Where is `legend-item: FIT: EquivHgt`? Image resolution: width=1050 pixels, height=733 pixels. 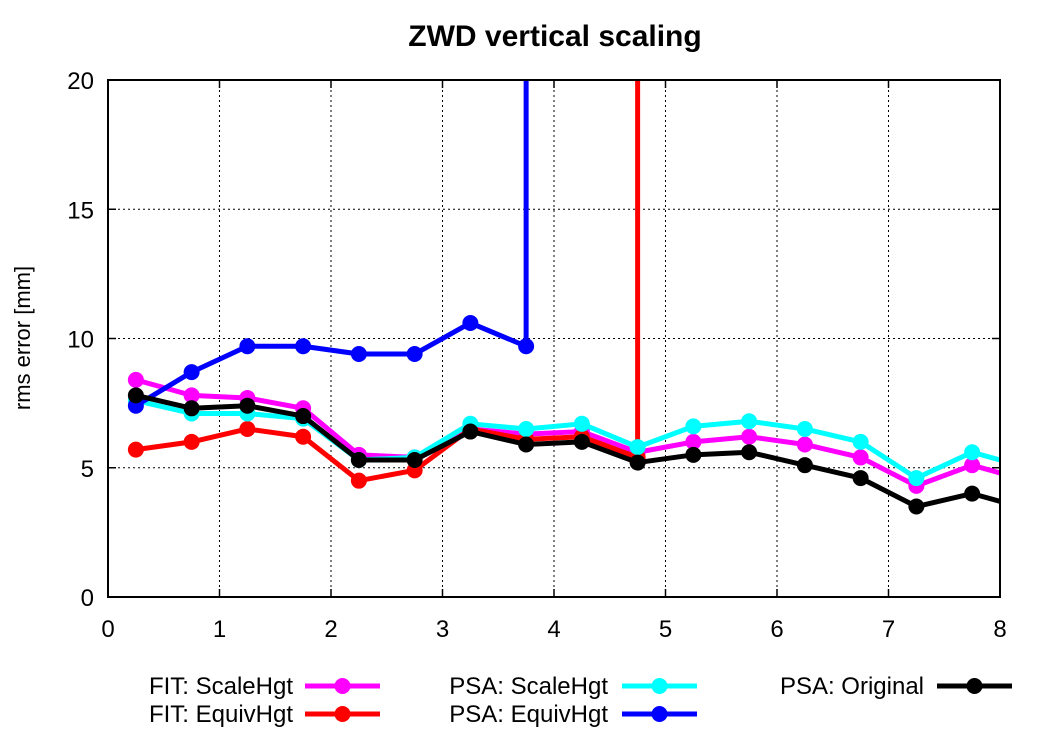
legend-item: FIT: EquivHgt is located at coordinates (264, 714).